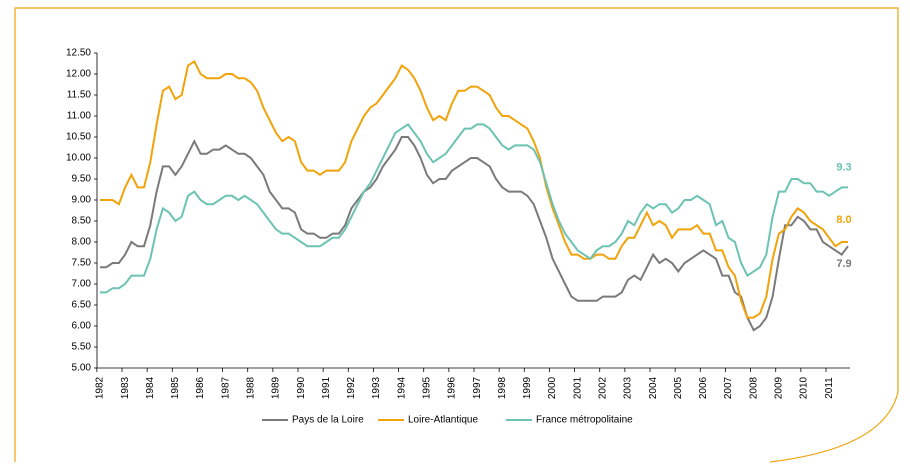 This screenshot has height=466, width=910. I want to click on x-tick-label: 1991, so click(326, 387).